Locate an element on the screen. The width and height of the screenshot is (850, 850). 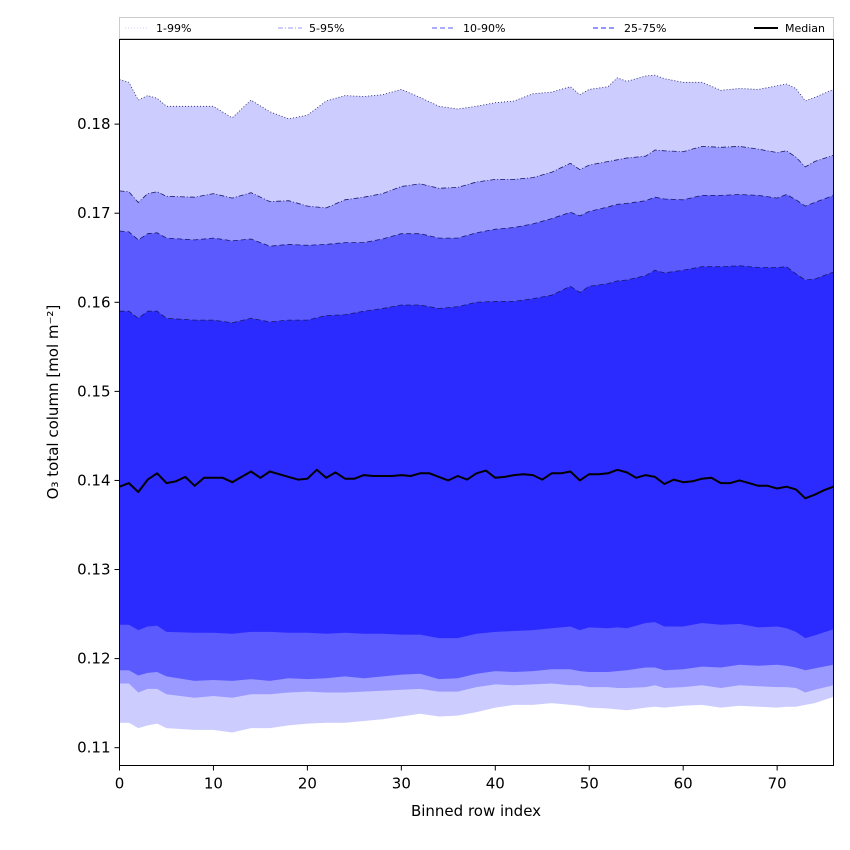
y-tick-label-5: 0.16 is located at coordinates (93, 302).